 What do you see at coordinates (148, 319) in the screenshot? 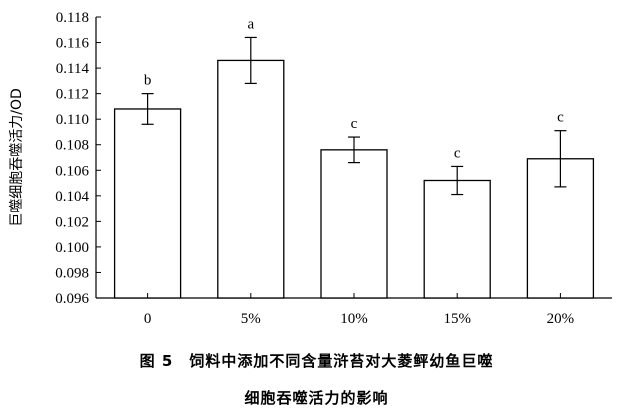
I see `x-tick-label: 0` at bounding box center [148, 319].